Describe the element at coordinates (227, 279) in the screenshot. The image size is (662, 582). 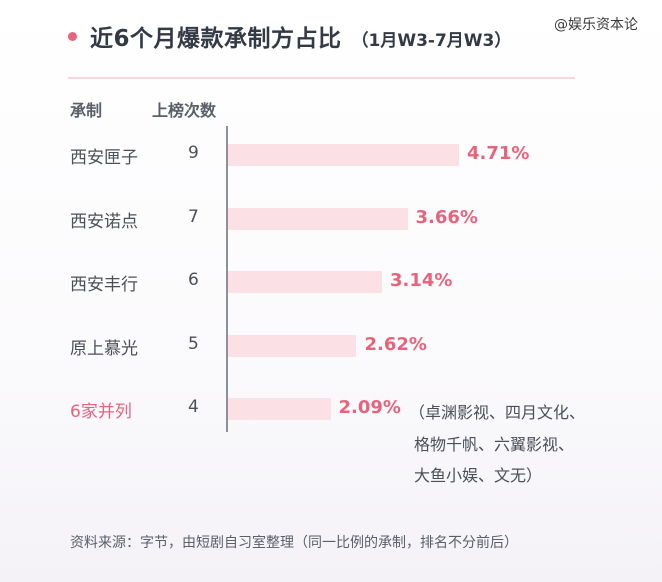
I see `chart-axis` at that location.